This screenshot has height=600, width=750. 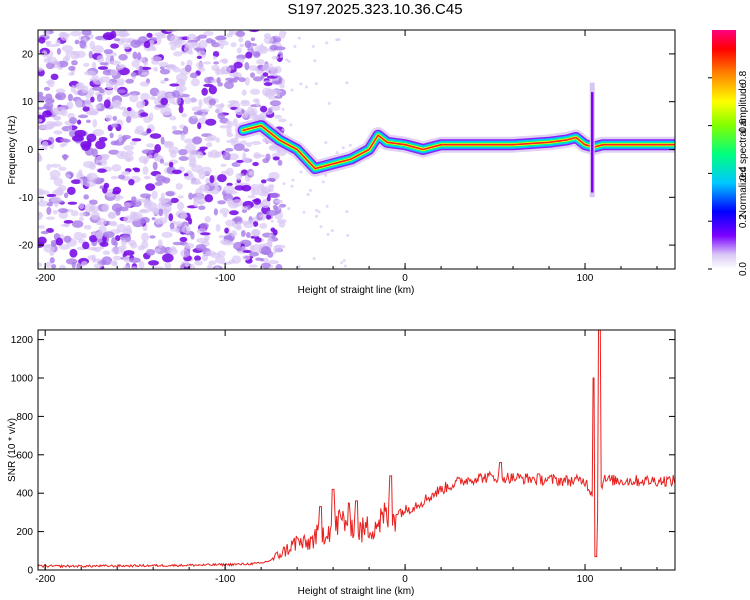 What do you see at coordinates (30, 150) in the screenshot?
I see `spectrogram-y-tick-label: 0` at bounding box center [30, 150].